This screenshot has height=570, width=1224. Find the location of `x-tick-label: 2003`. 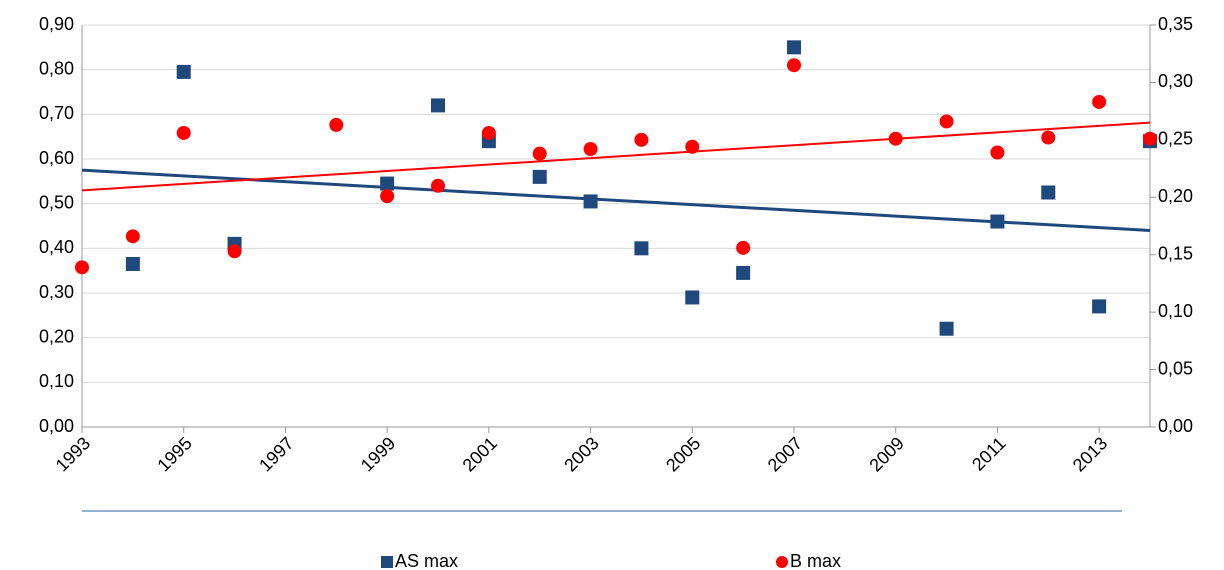

x-tick-label: 2003 is located at coordinates (581, 454).